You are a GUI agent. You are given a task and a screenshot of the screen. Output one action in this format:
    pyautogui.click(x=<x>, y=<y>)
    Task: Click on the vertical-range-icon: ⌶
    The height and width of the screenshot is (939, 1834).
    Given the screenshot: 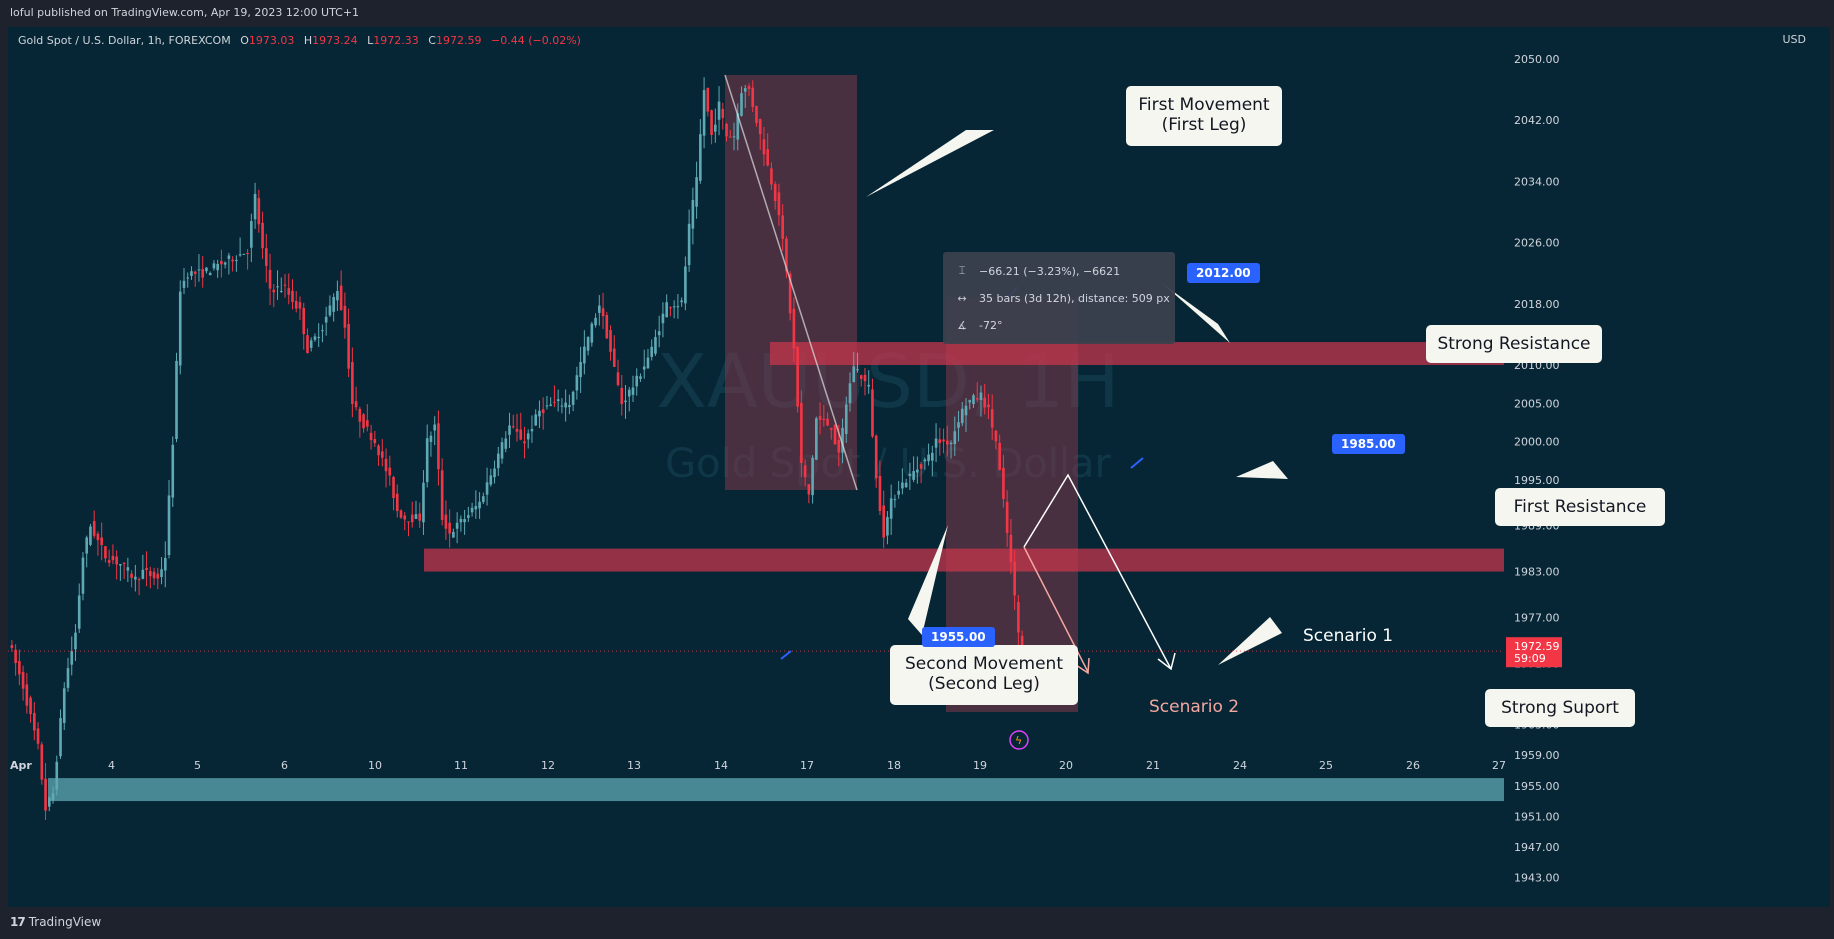 What is the action you would take?
    pyautogui.click(x=962, y=270)
    